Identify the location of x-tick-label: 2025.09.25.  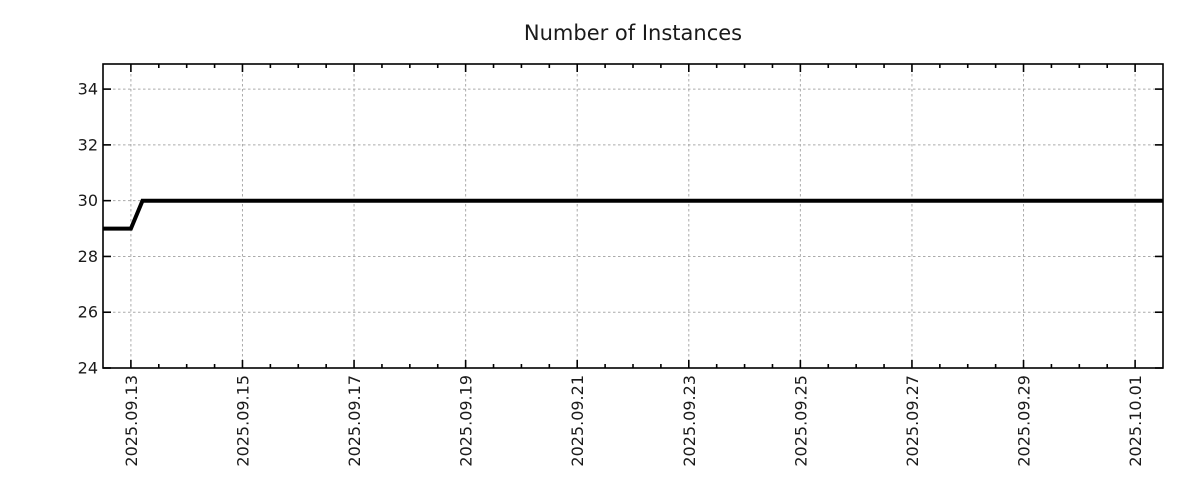
(800, 421).